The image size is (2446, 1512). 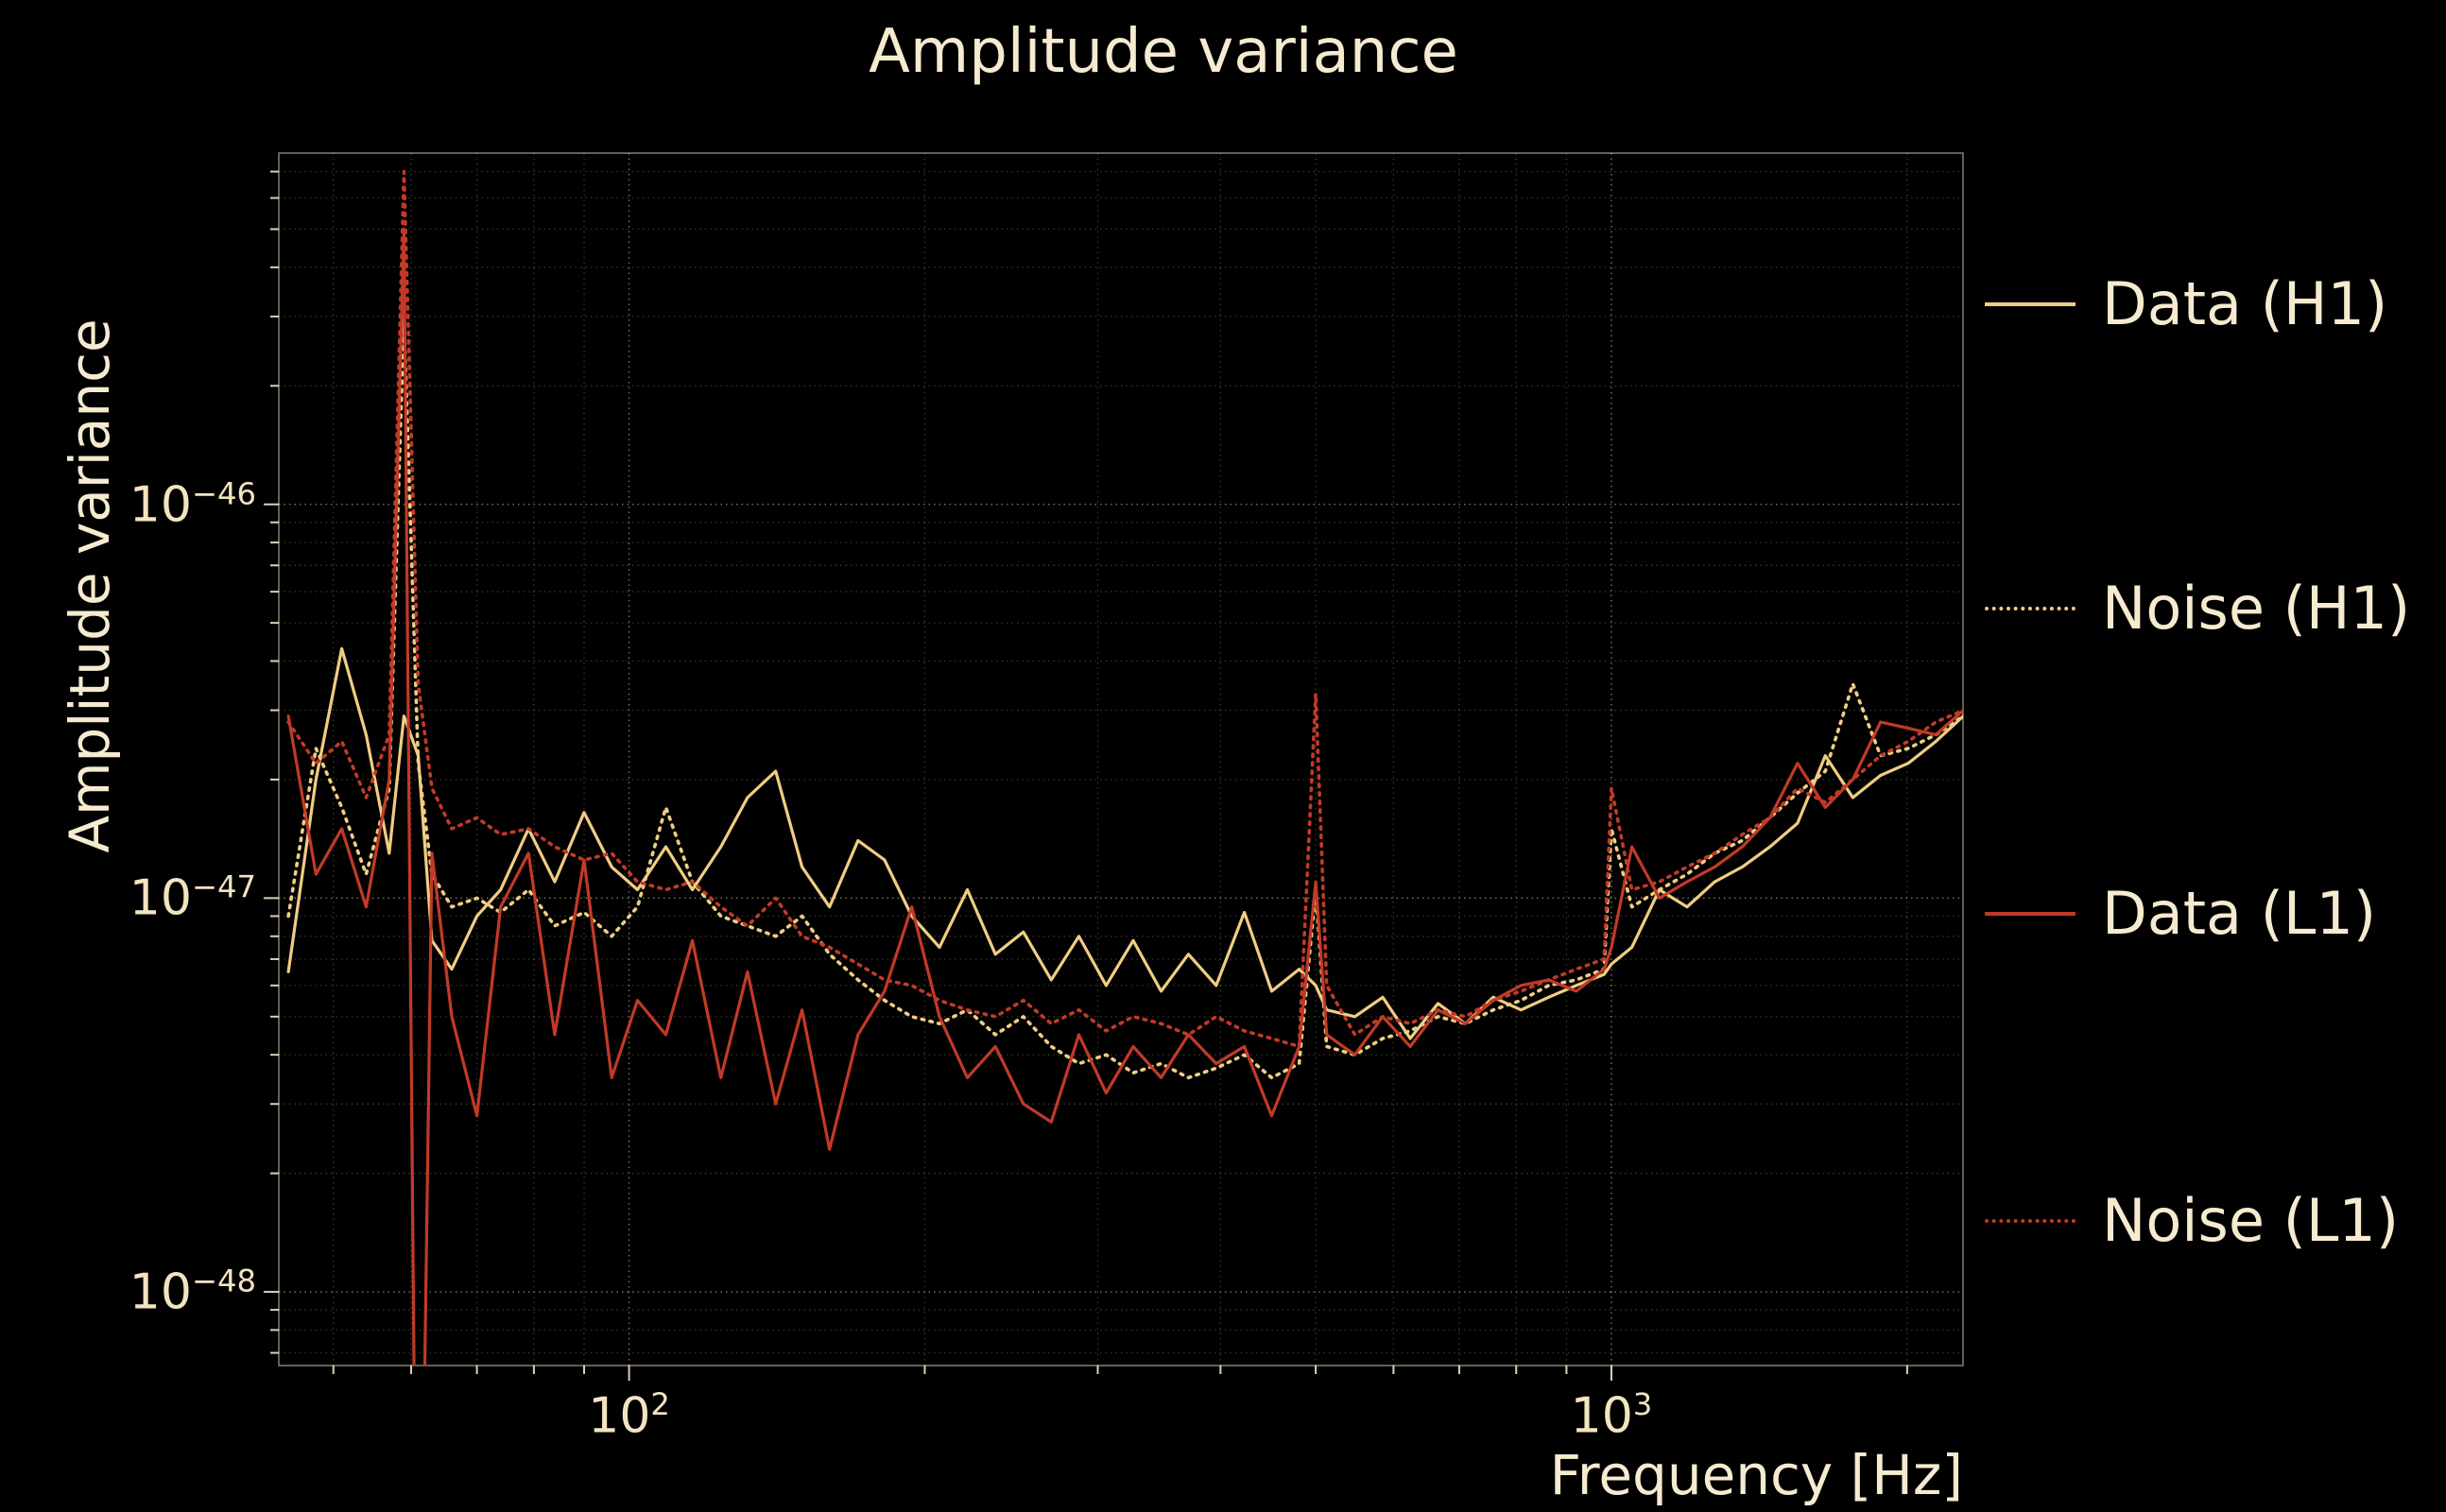 What do you see at coordinates (2245, 303) in the screenshot?
I see `legend-label-data-h1: Data (H1)` at bounding box center [2245, 303].